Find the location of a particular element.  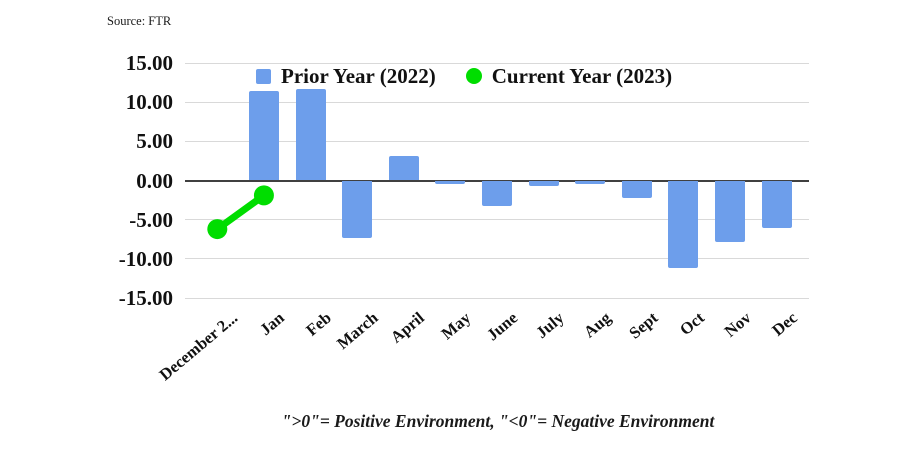

bar-prior-year-aug is located at coordinates (590, 182).